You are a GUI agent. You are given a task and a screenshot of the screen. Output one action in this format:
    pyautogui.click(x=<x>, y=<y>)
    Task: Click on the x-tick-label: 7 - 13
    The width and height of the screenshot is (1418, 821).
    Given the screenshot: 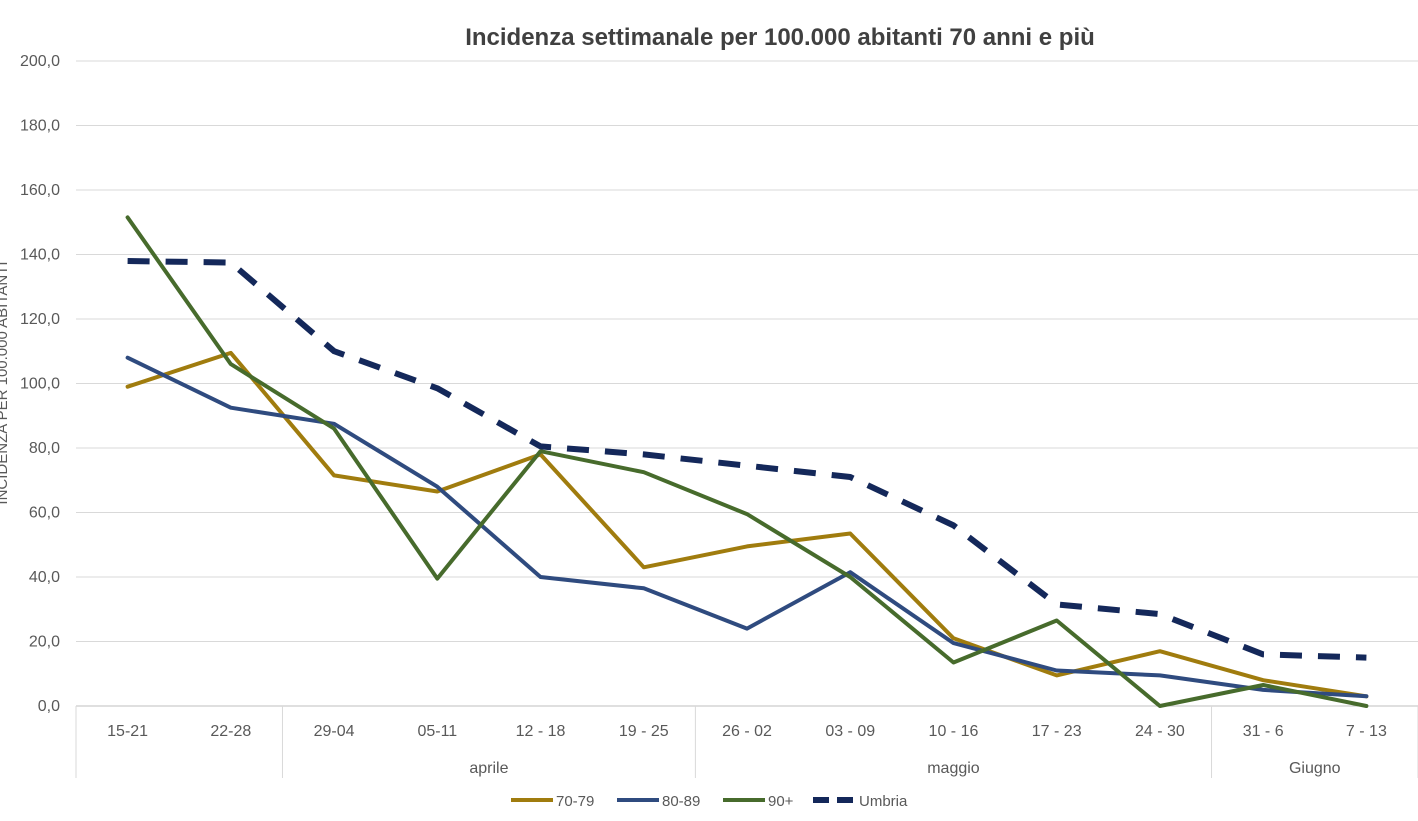 What is the action you would take?
    pyautogui.click(x=1366, y=731)
    